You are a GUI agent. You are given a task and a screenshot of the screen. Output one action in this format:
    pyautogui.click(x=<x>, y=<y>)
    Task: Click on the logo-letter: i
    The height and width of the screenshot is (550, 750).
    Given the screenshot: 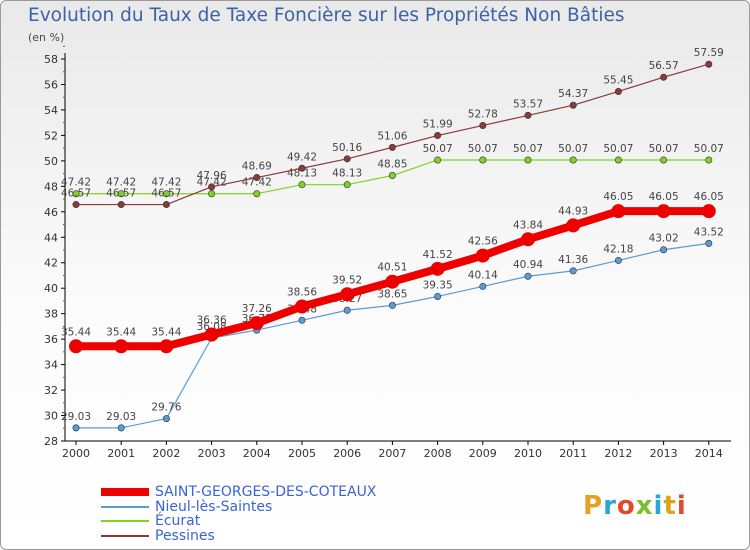 What is the action you would take?
    pyautogui.click(x=658, y=506)
    